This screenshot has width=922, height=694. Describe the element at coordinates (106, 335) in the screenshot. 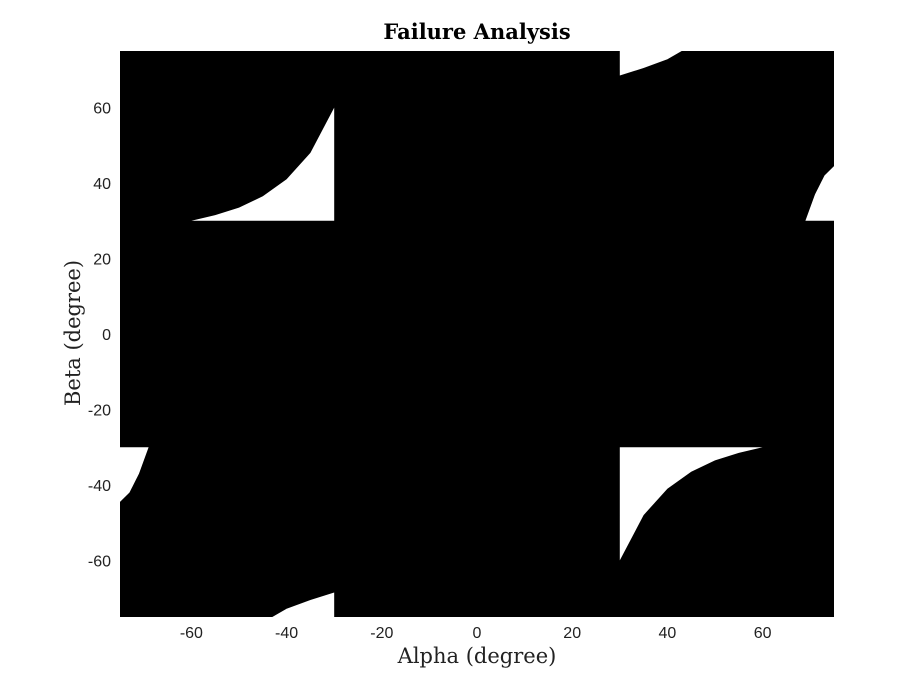

I see `y-tick-label: 0` at that location.